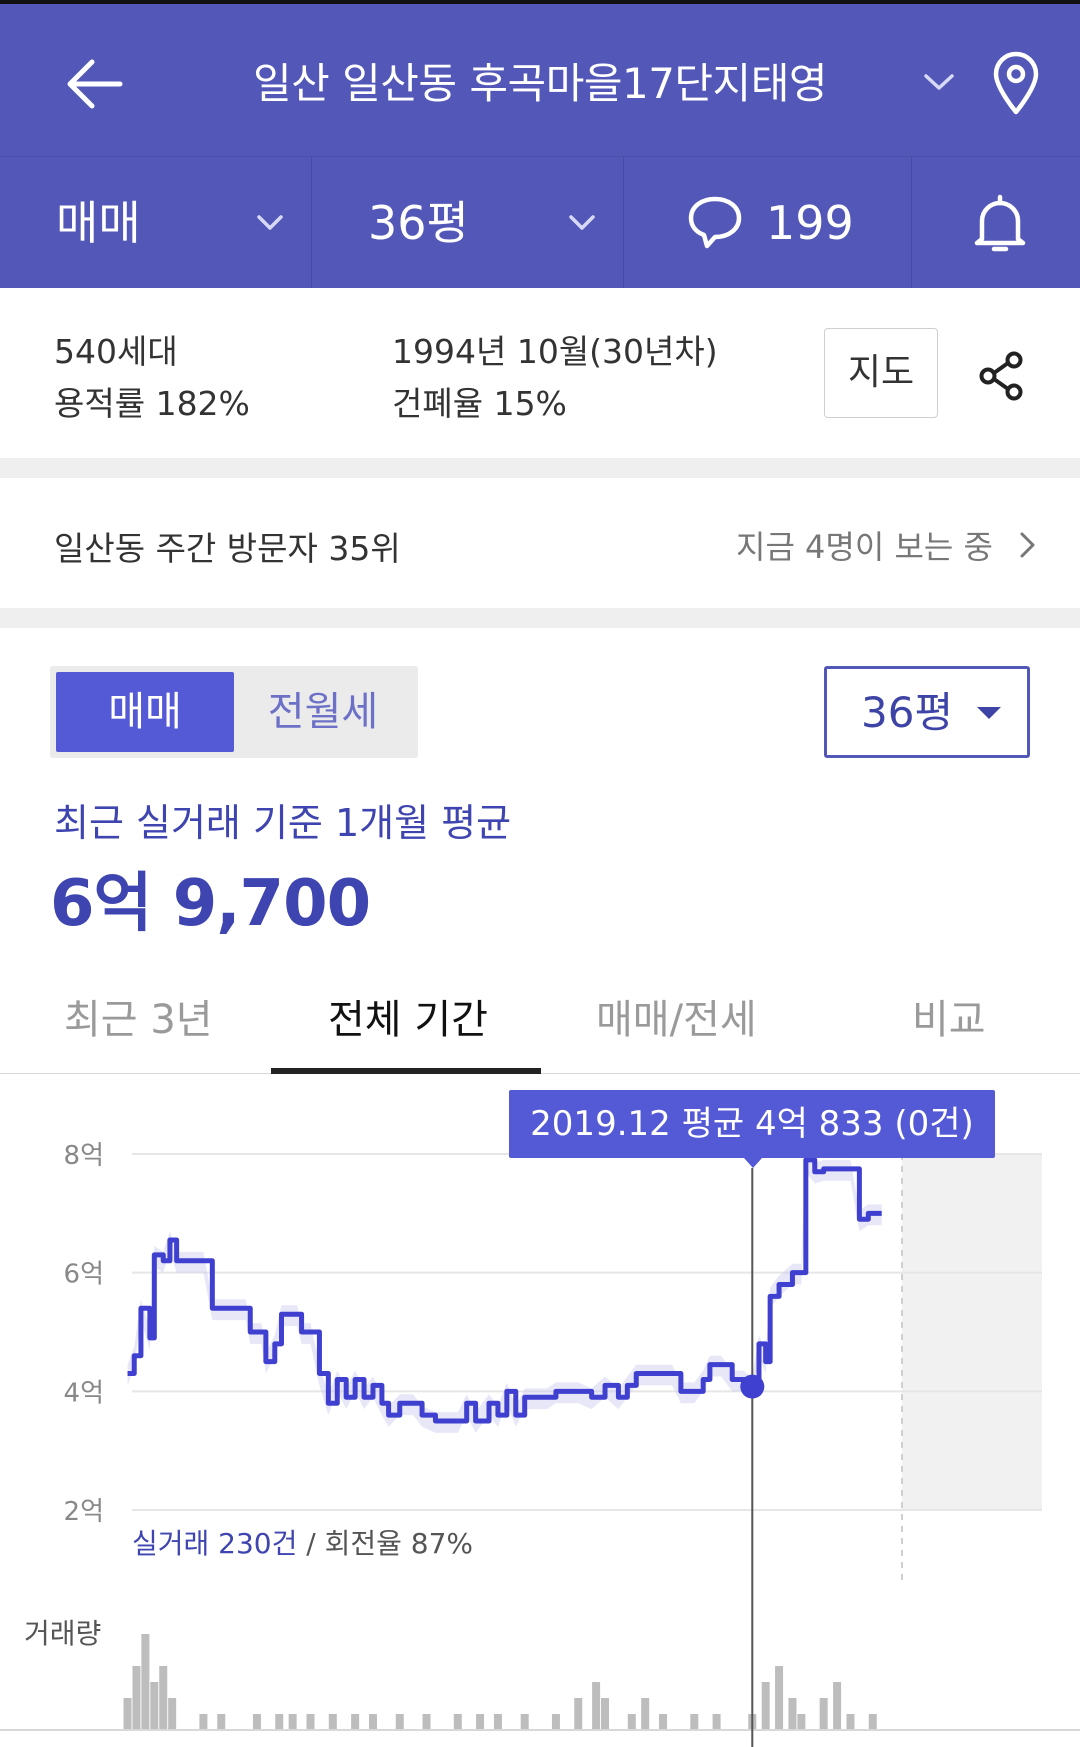  Describe the element at coordinates (63, 1633) in the screenshot. I see `volume-label: 거래량` at that location.